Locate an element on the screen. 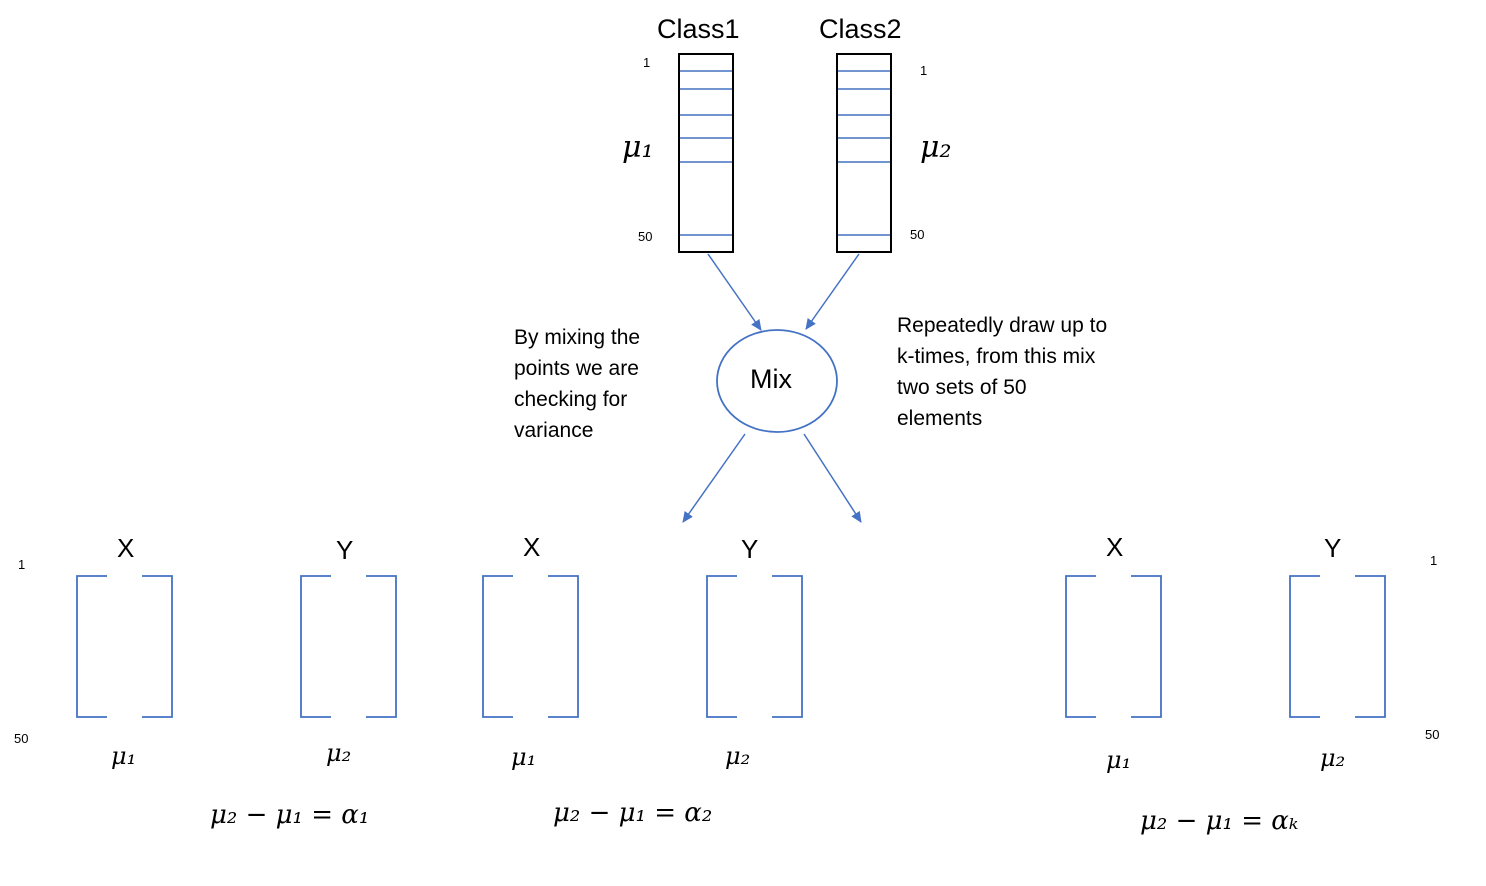  class2-mean: μ₂ is located at coordinates (936, 147).